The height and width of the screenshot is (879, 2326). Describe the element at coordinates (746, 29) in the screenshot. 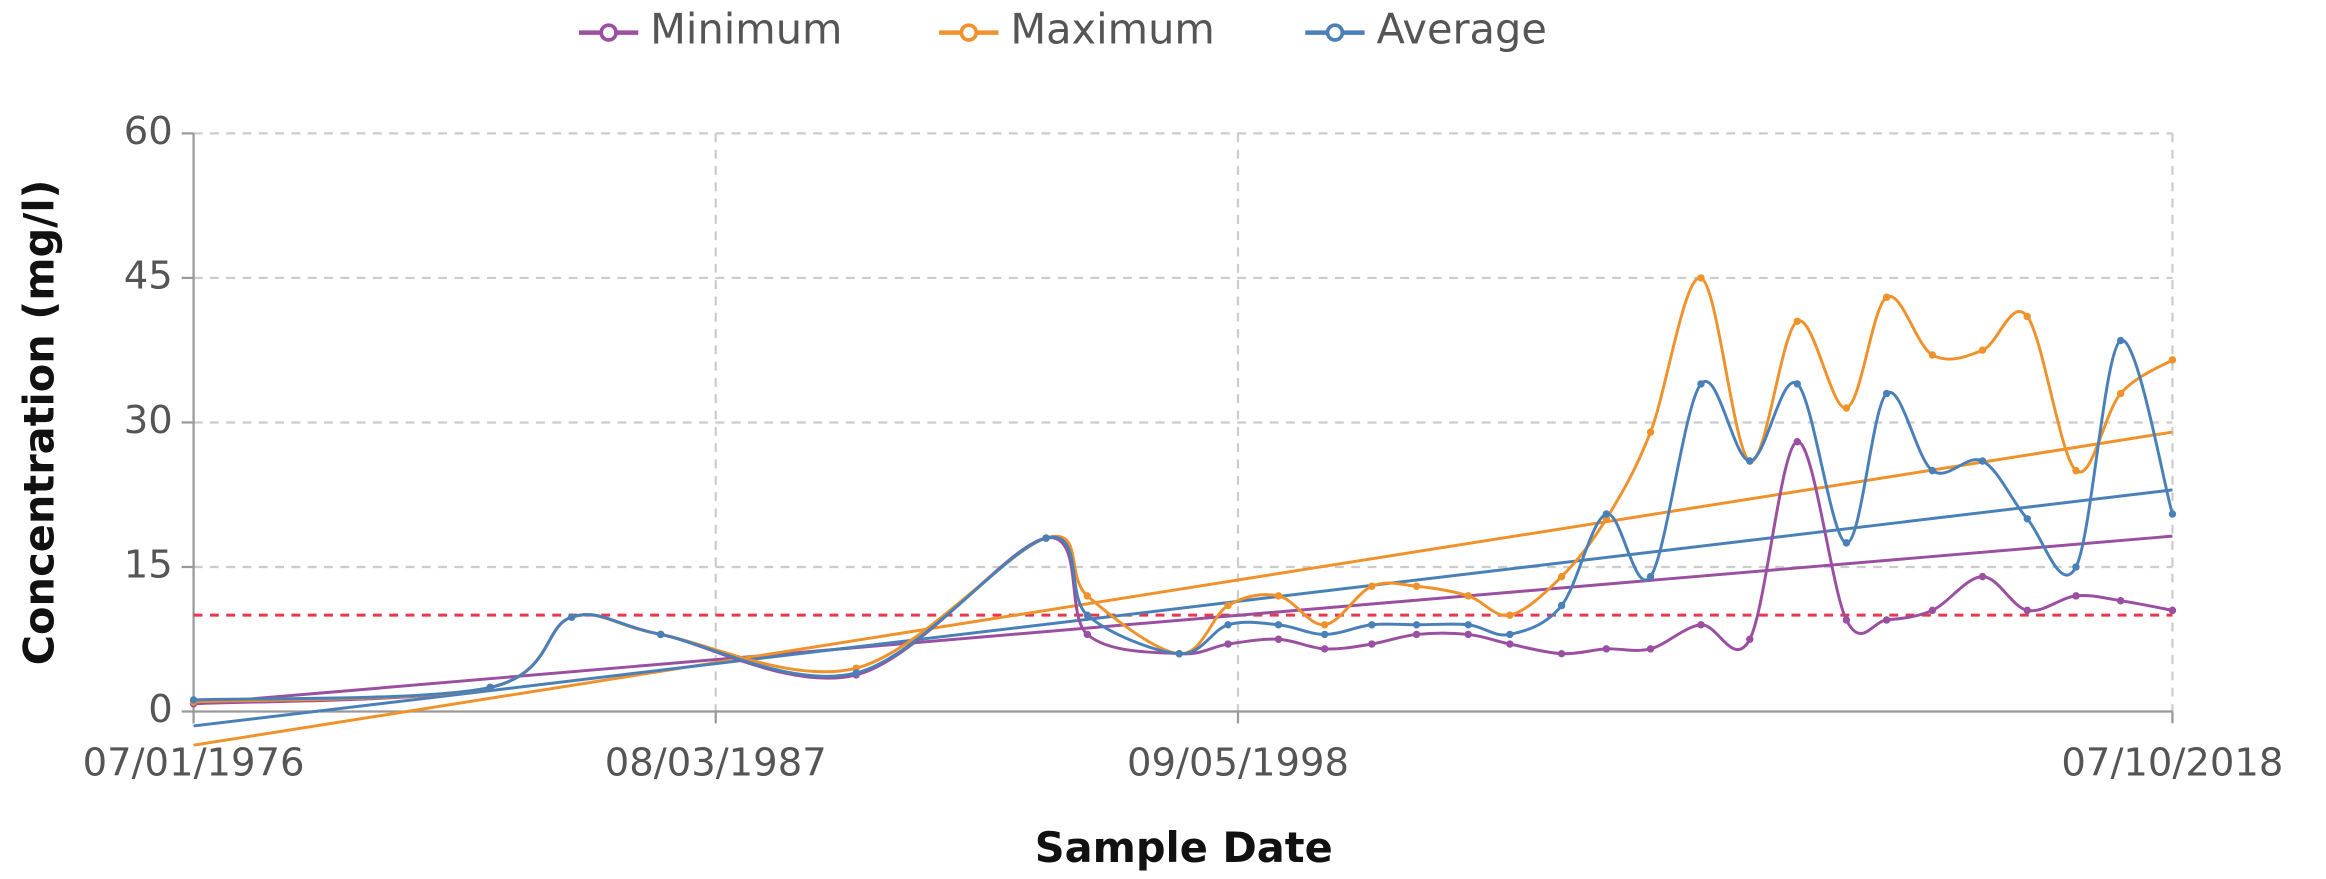

I see `legend-label: Minimum` at that location.